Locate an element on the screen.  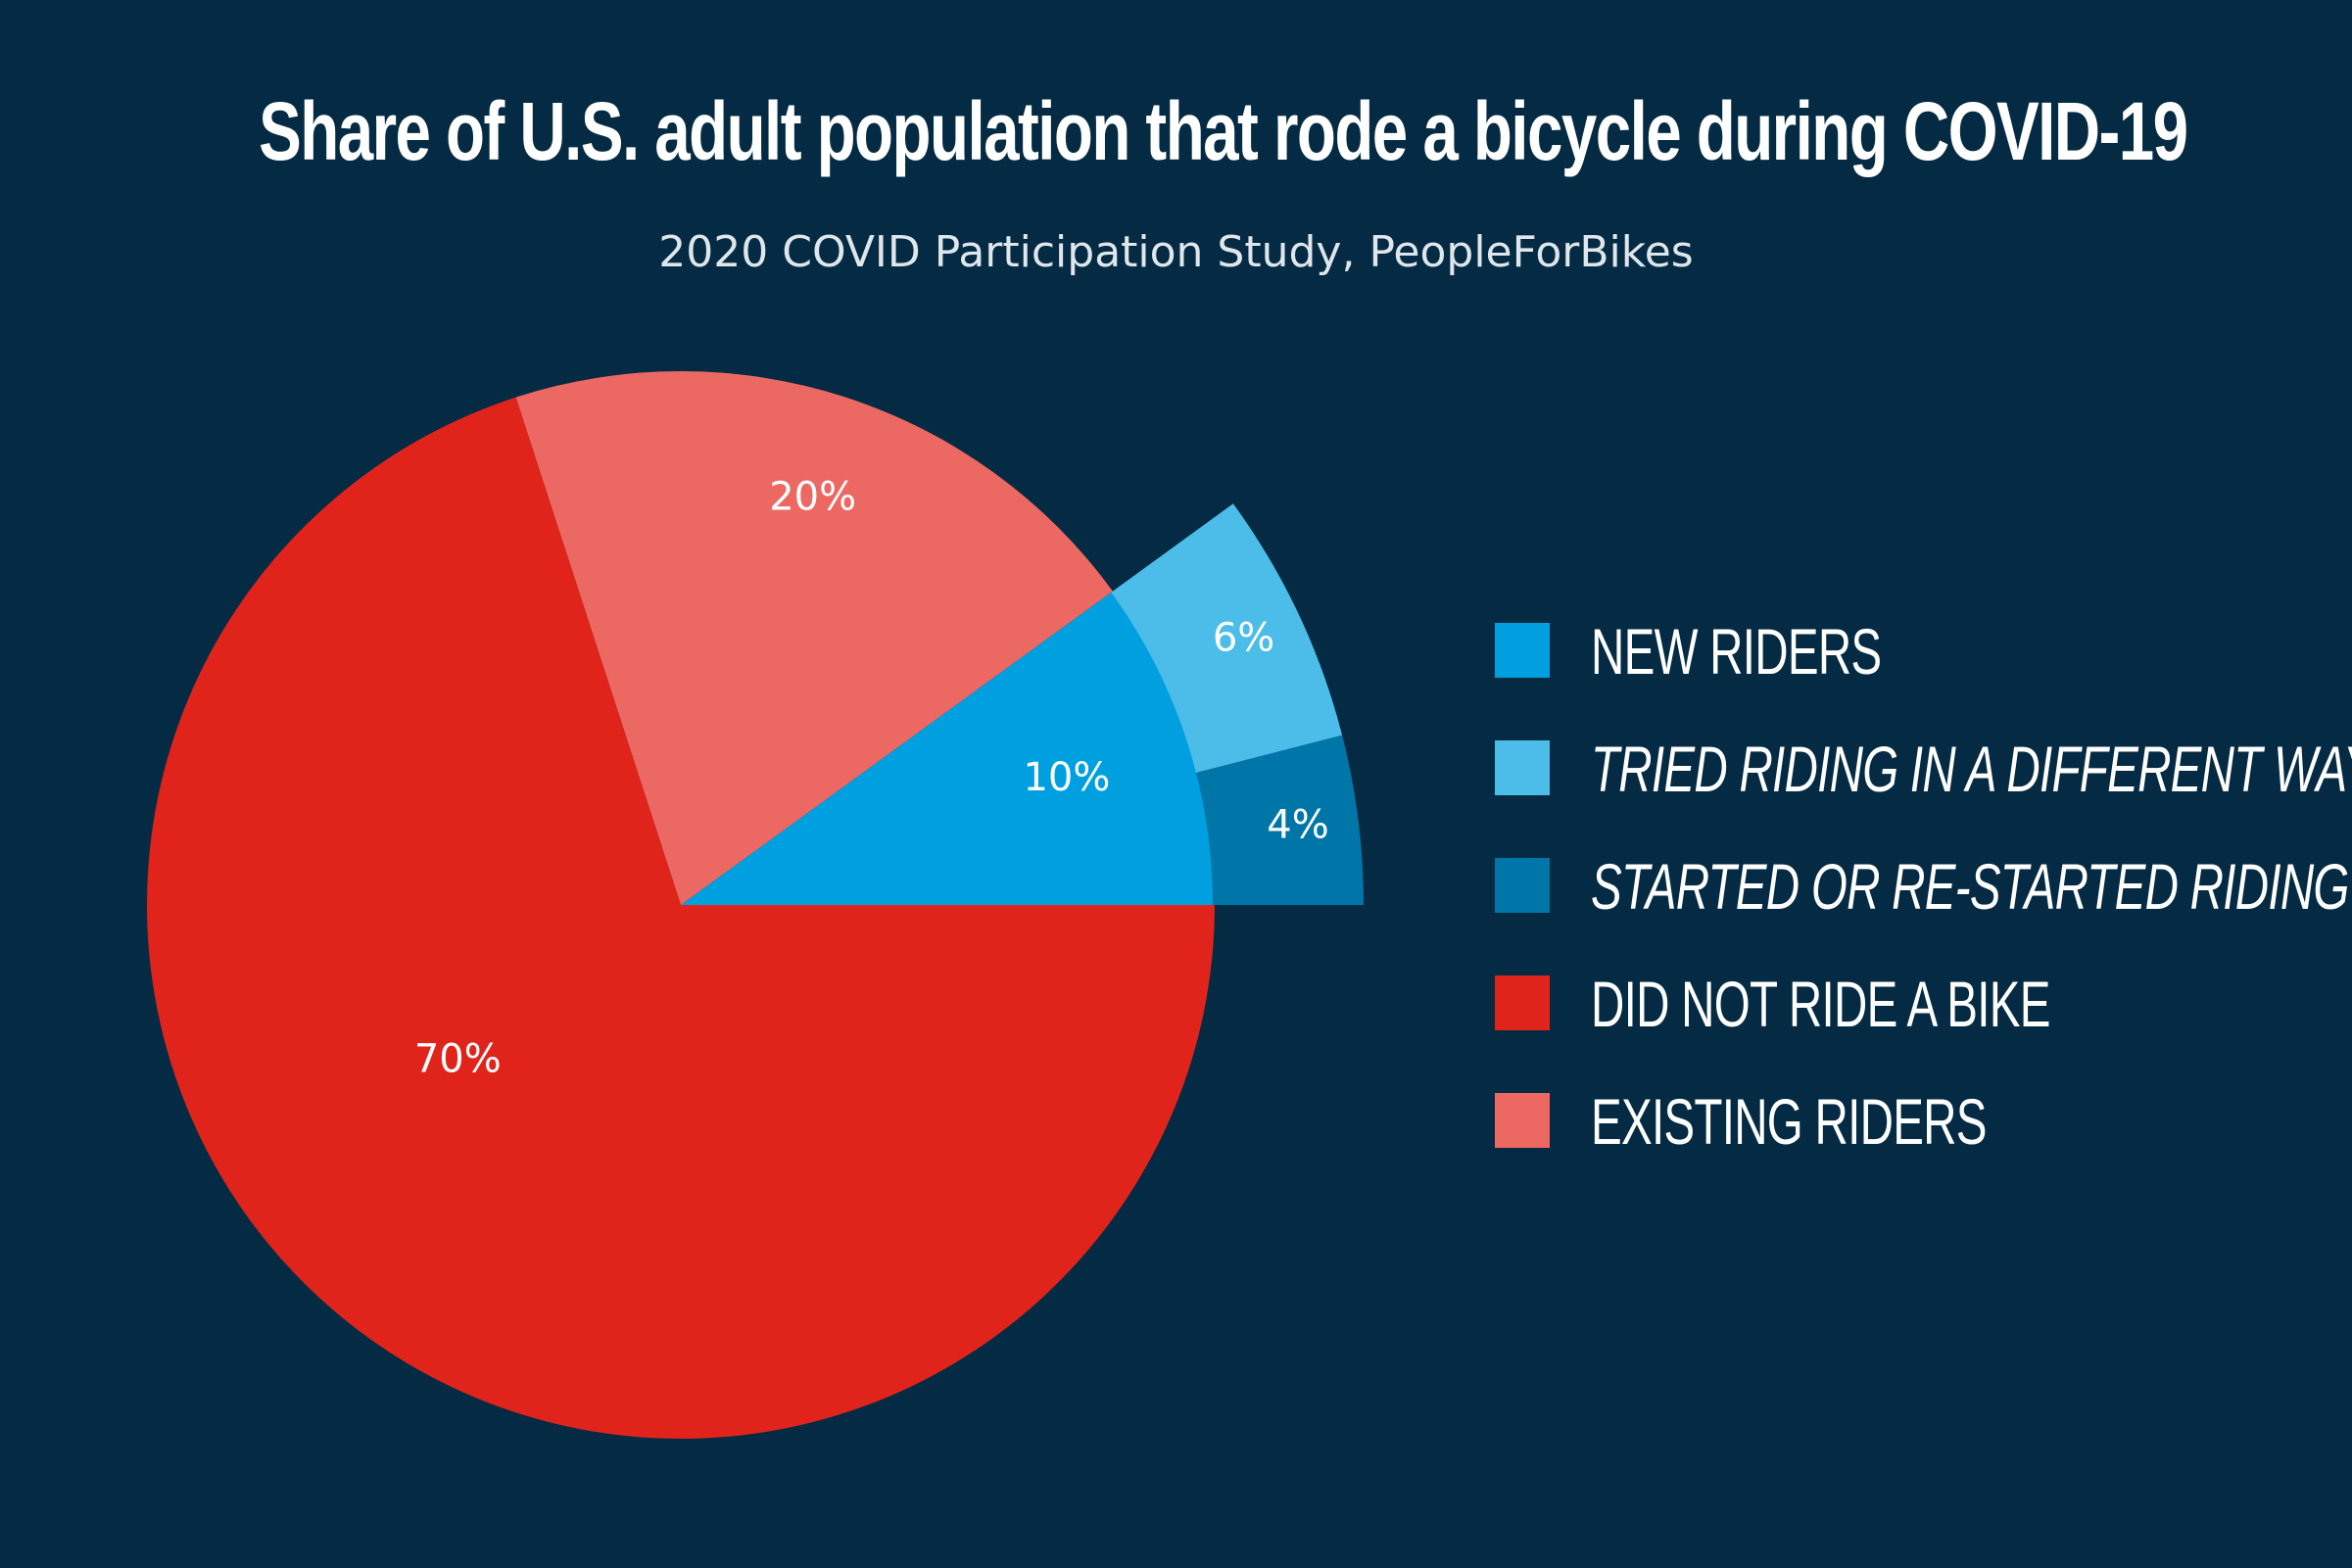
slice-label-started-or-re-started-riding: 4% is located at coordinates (1297, 824).